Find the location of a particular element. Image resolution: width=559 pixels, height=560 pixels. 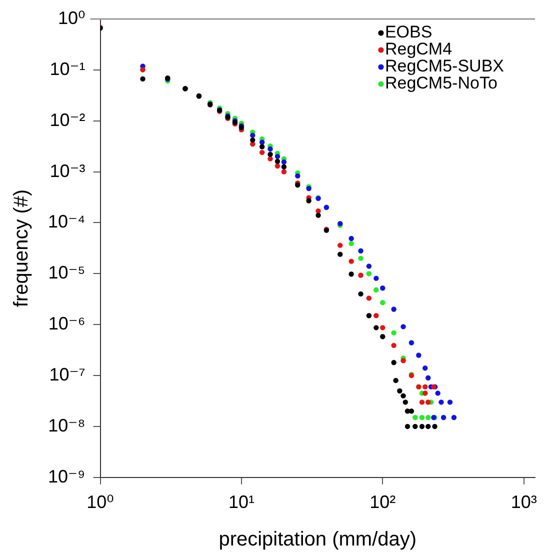

x-tick-label: 10³ is located at coordinates (523, 502).